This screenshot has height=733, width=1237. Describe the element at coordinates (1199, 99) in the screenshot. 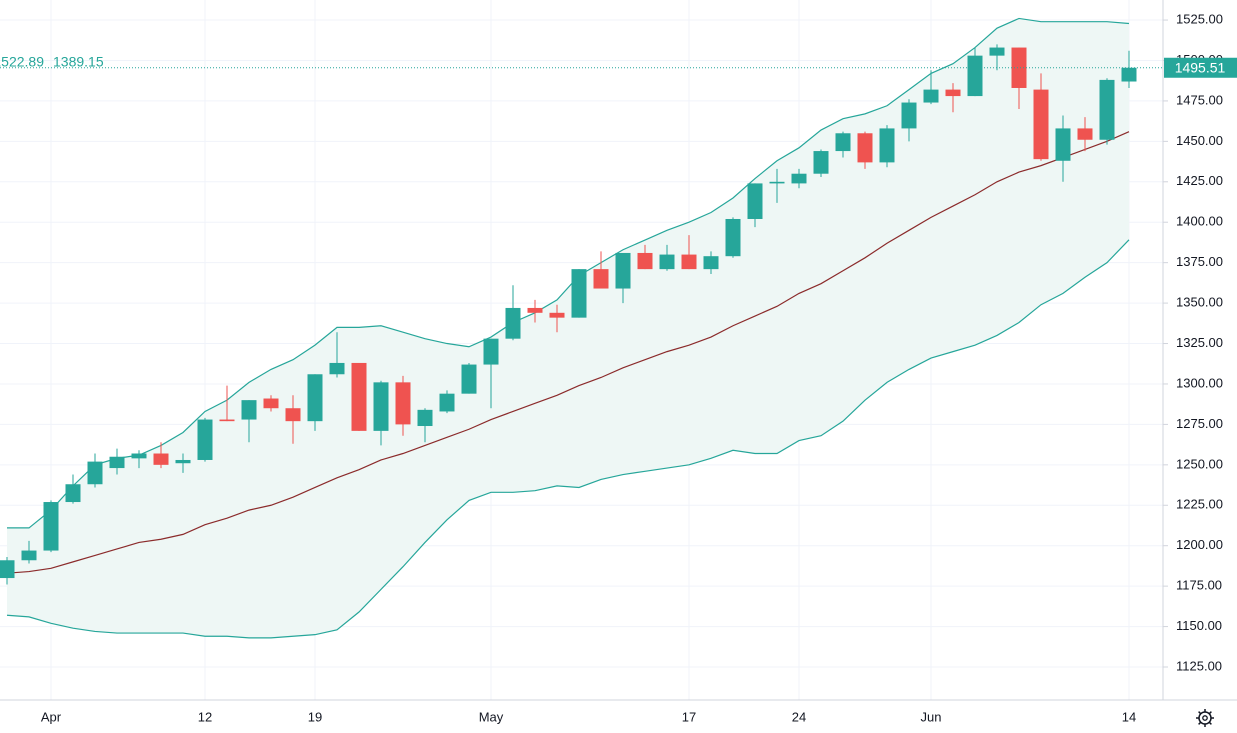

I see `y-tick-label: 1475.00` at that location.